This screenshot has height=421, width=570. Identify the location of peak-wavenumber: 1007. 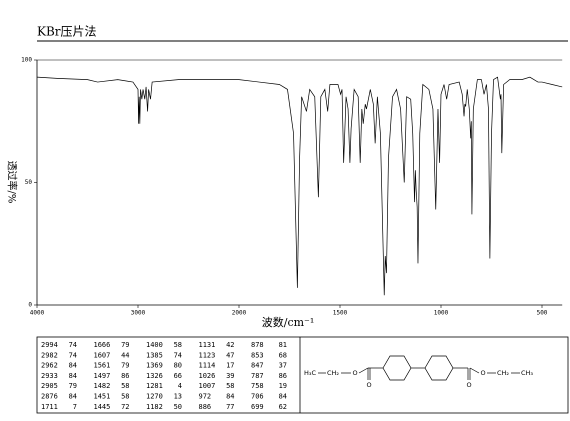
(207, 386).